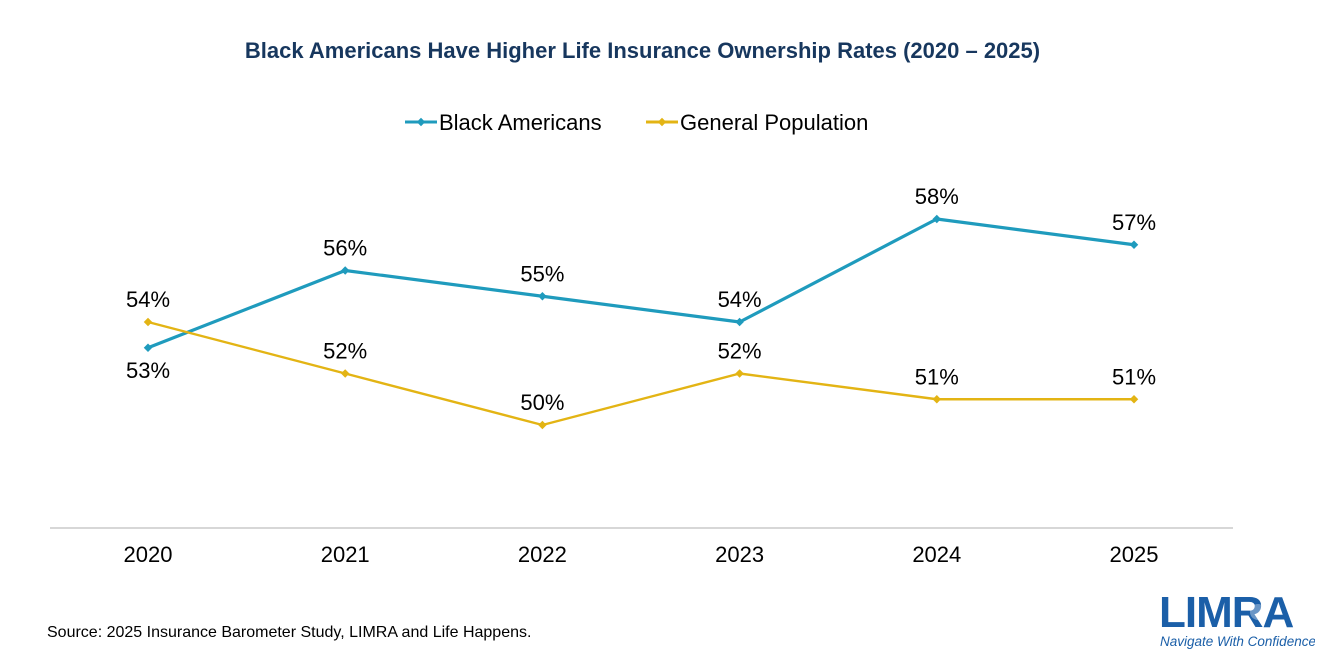  What do you see at coordinates (1134, 222) in the screenshot?
I see `data-label: 57%` at bounding box center [1134, 222].